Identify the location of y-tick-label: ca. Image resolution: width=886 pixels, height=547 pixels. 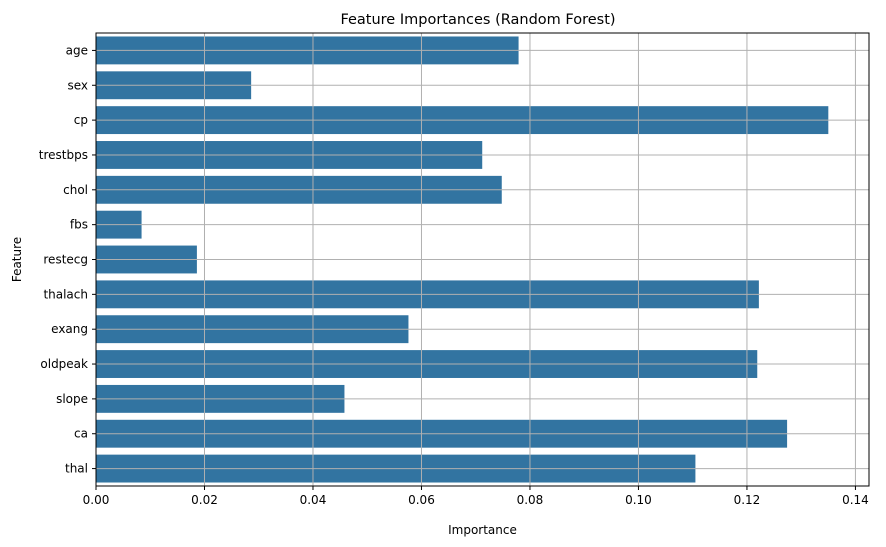
(81, 434).